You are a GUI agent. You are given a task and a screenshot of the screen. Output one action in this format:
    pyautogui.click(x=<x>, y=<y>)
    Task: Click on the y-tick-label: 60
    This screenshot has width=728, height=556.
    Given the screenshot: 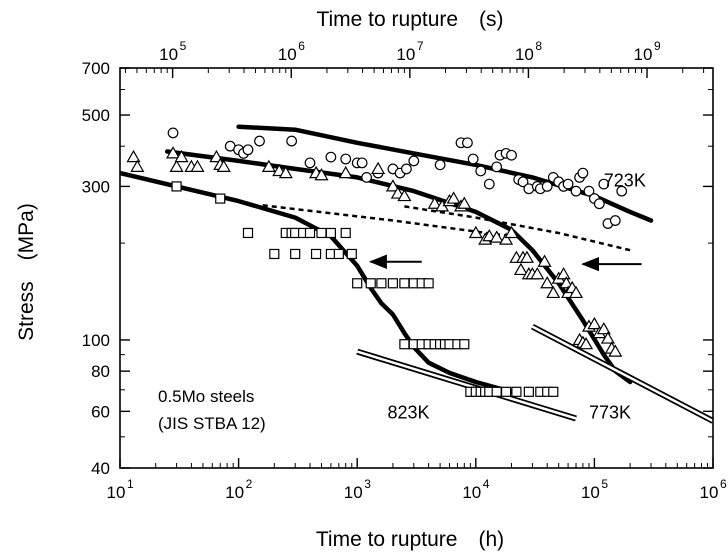 What is the action you would take?
    pyautogui.click(x=100, y=411)
    